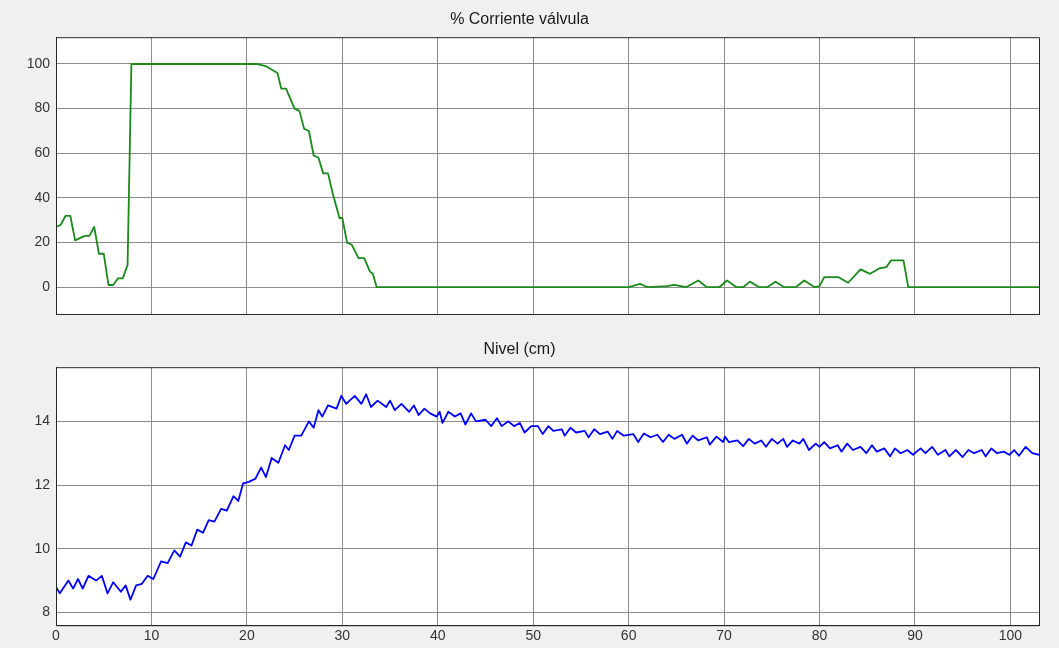  Describe the element at coordinates (247, 635) in the screenshot. I see `x-tick-label: 20` at that location.